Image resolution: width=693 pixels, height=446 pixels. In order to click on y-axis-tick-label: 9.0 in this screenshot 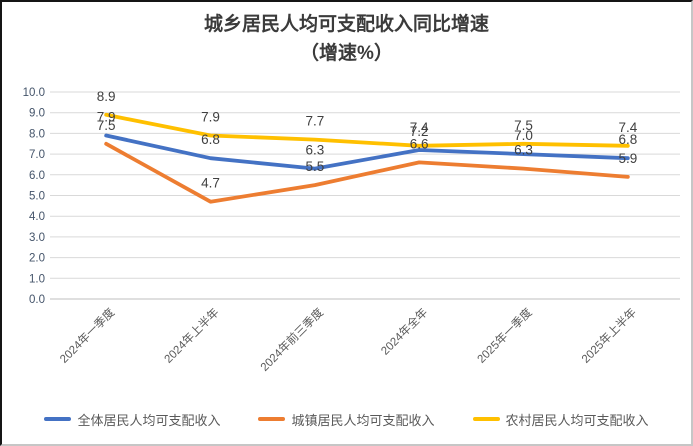, I will do `click(37, 114)`.